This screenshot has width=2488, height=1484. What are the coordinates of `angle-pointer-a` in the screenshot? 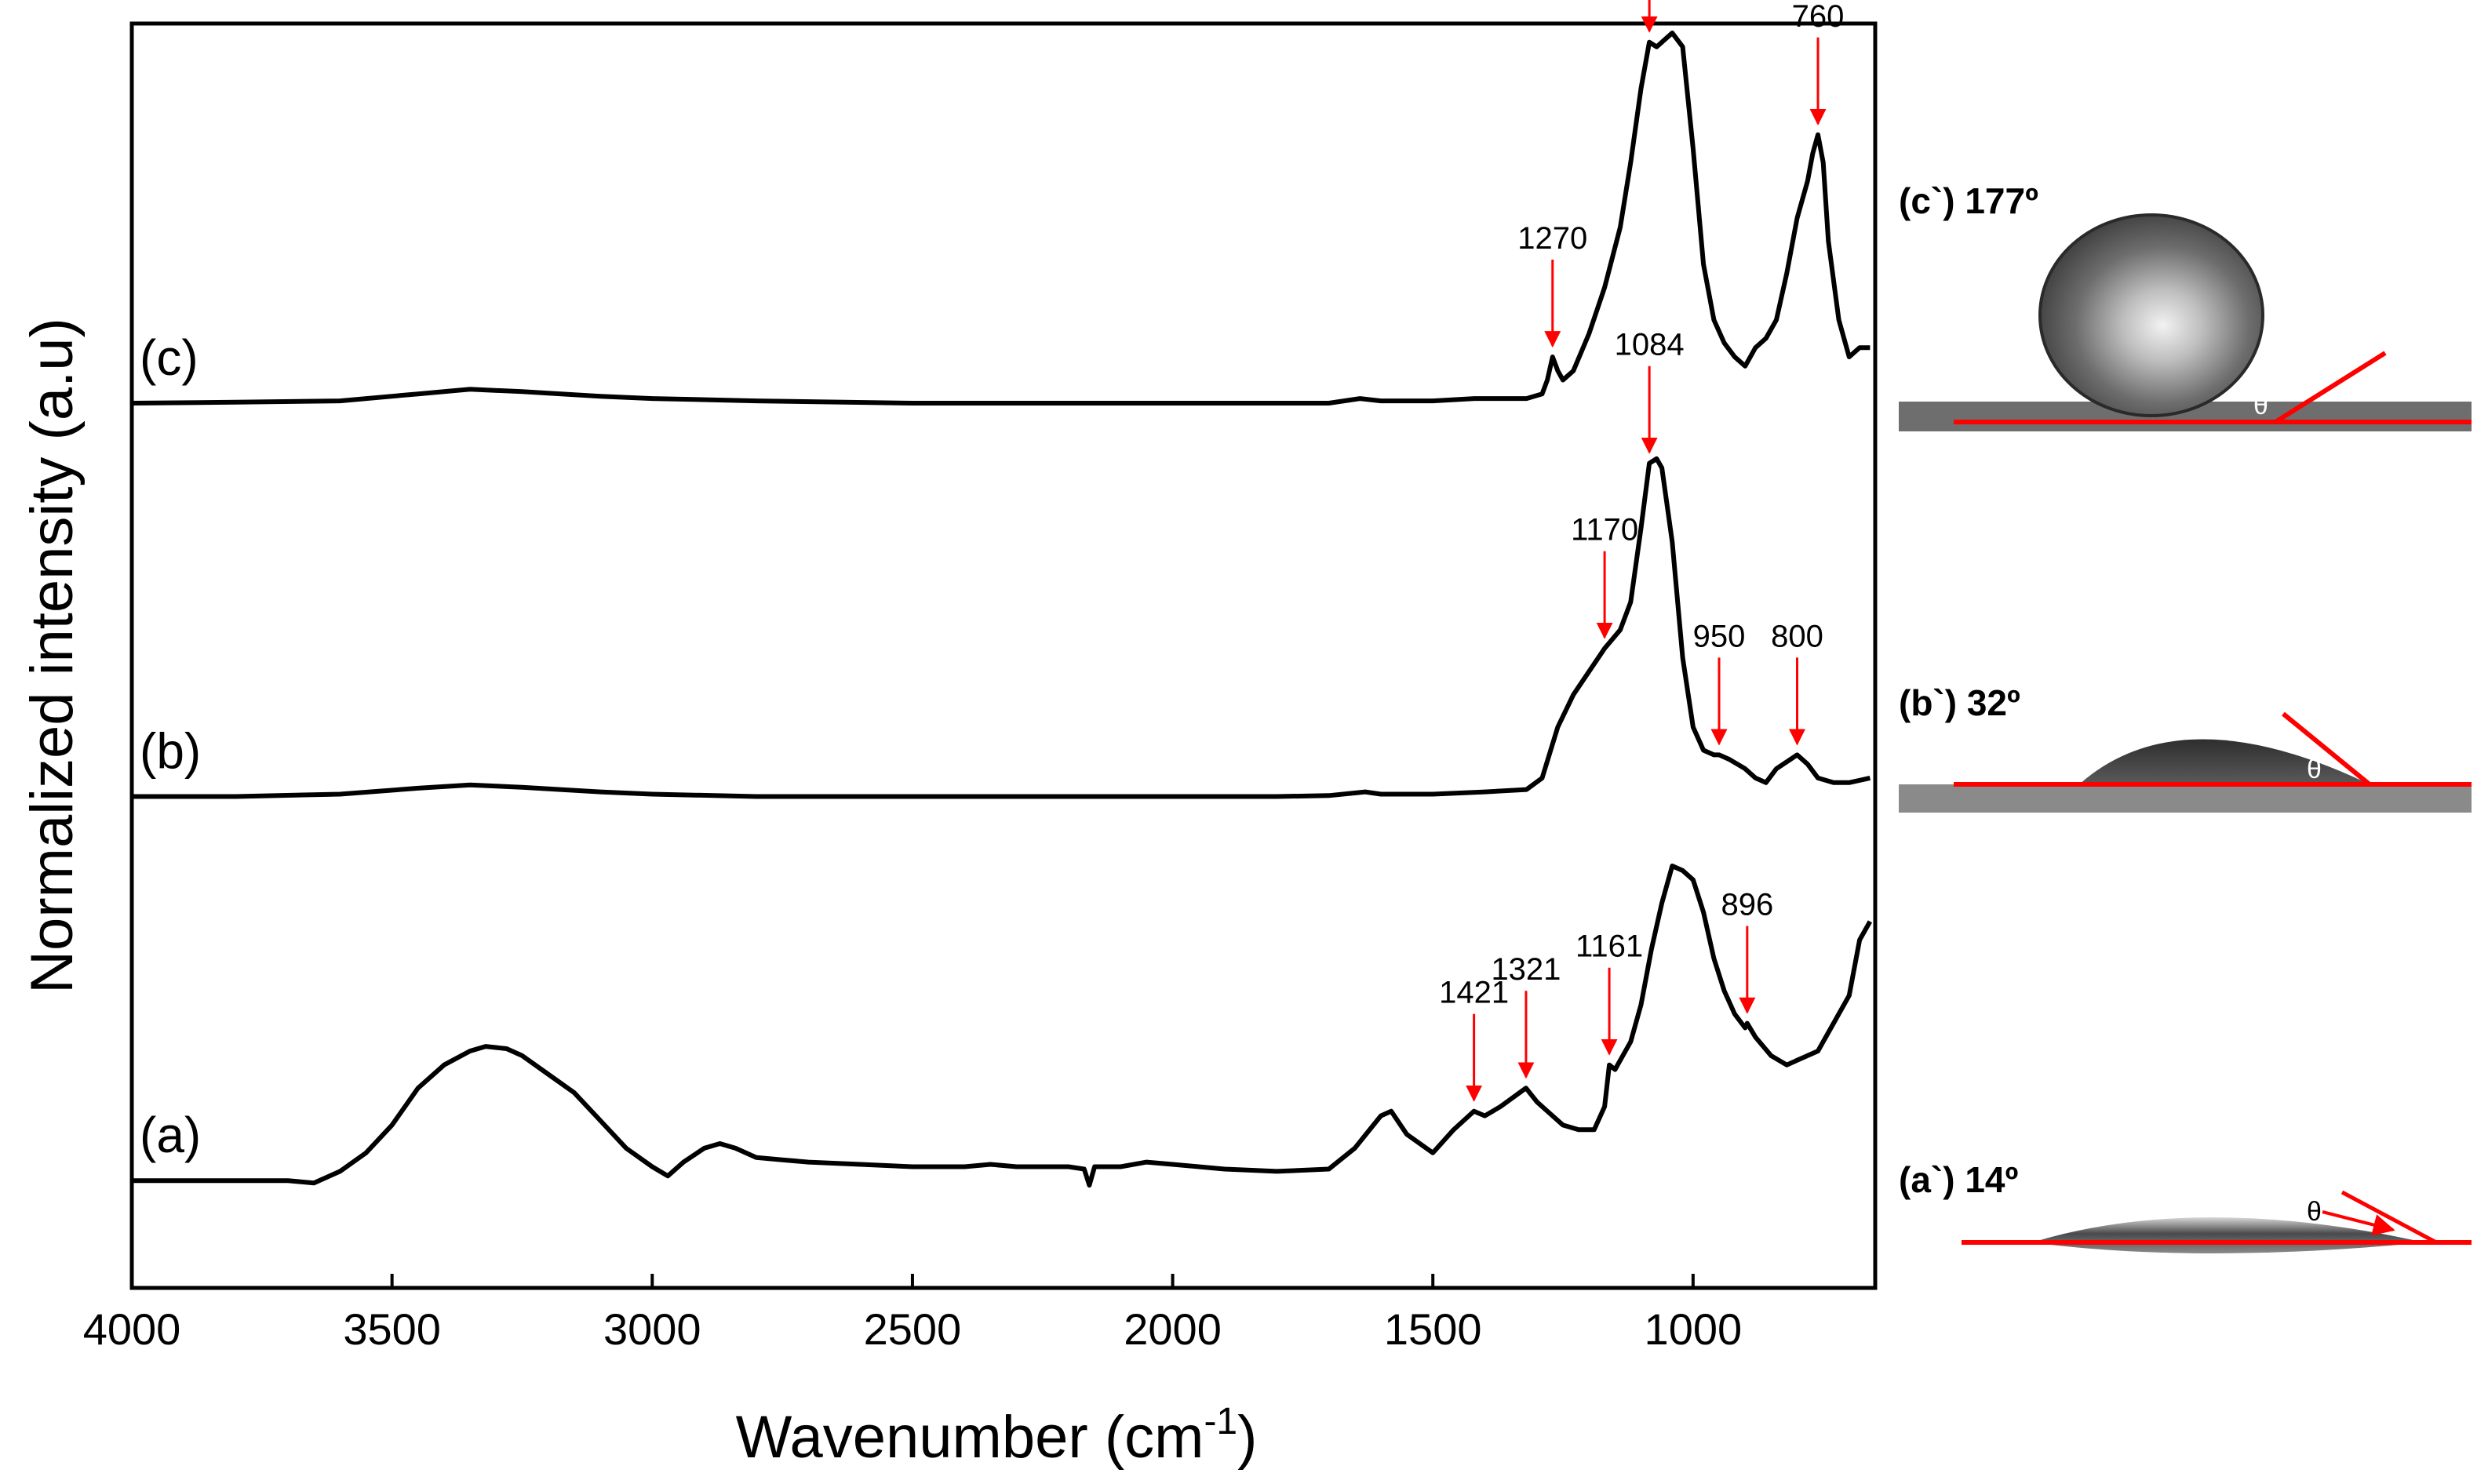 It's located at (2358, 1223).